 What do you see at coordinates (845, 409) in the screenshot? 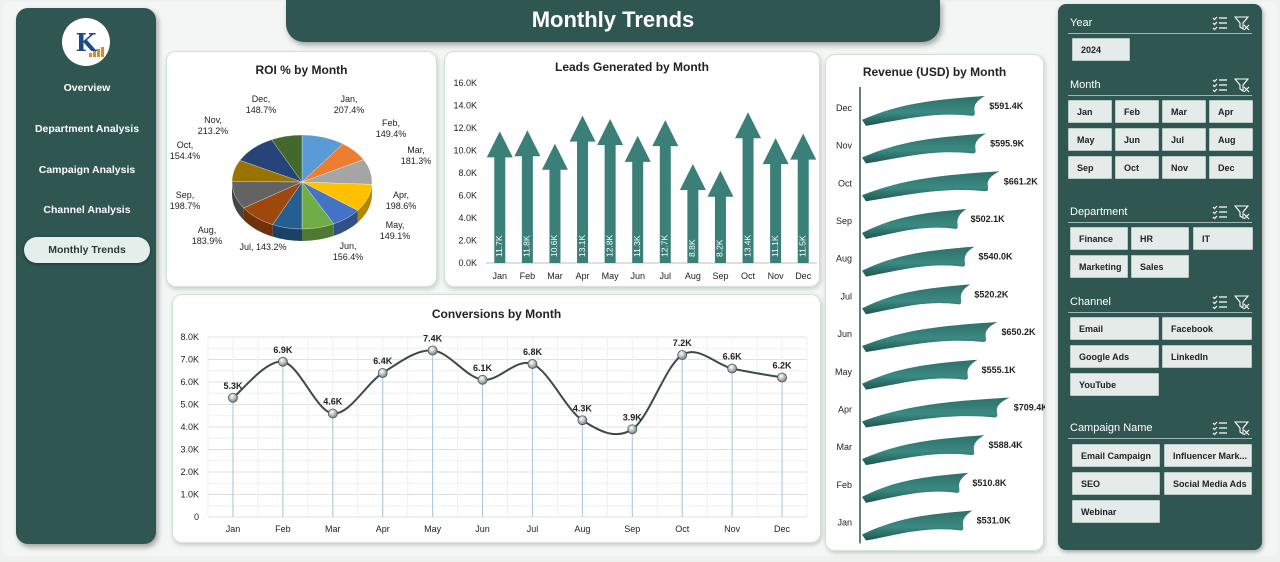
I see `y-tick-label: Apr` at bounding box center [845, 409].